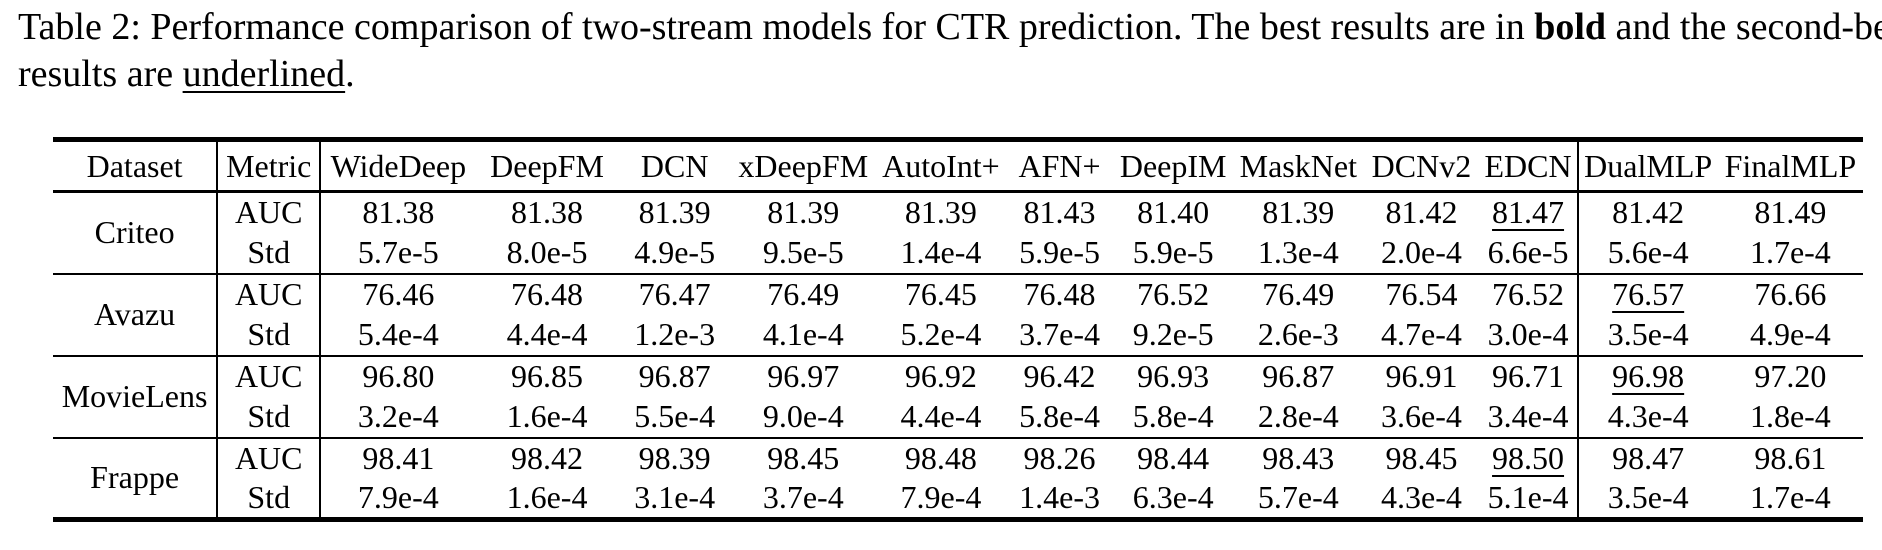 The image size is (1882, 550). Describe the element at coordinates (1298, 416) in the screenshot. I see `std-value-cell: 2.8e-4` at that location.